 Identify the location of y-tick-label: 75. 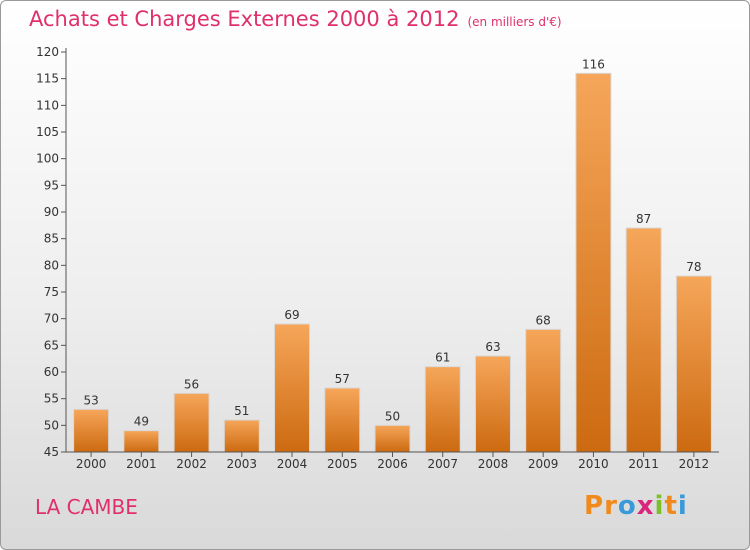
(51, 292).